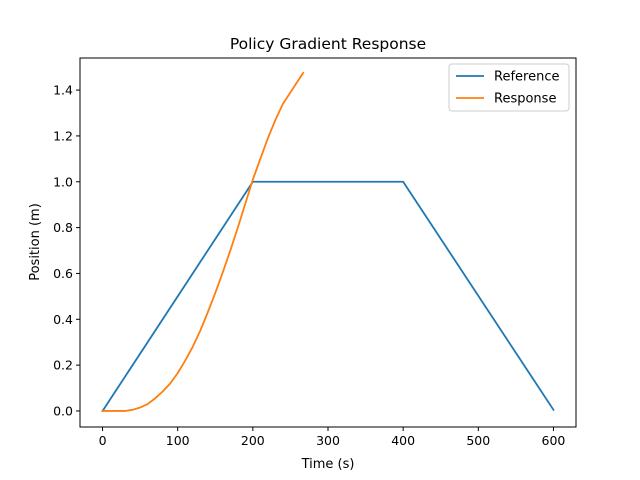  What do you see at coordinates (403, 440) in the screenshot?
I see `x-tick-label: 400` at bounding box center [403, 440].